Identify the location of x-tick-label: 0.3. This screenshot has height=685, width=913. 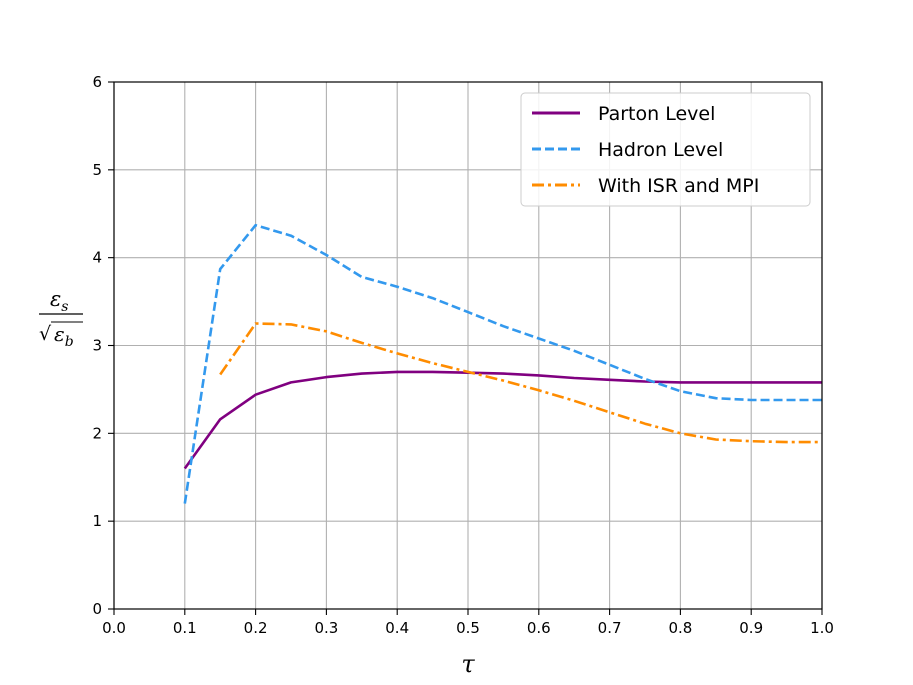
(326, 628).